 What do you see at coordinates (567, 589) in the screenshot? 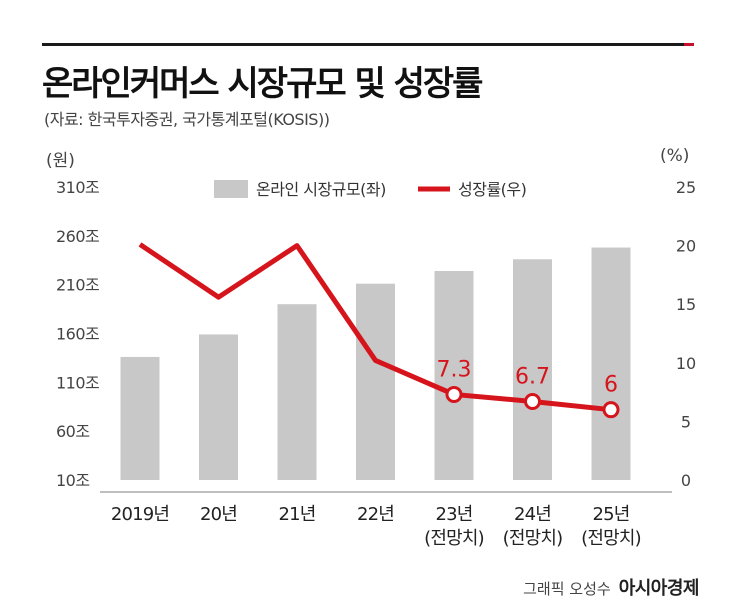
I see `graphic-credit: 그래픽 오성수` at bounding box center [567, 589].